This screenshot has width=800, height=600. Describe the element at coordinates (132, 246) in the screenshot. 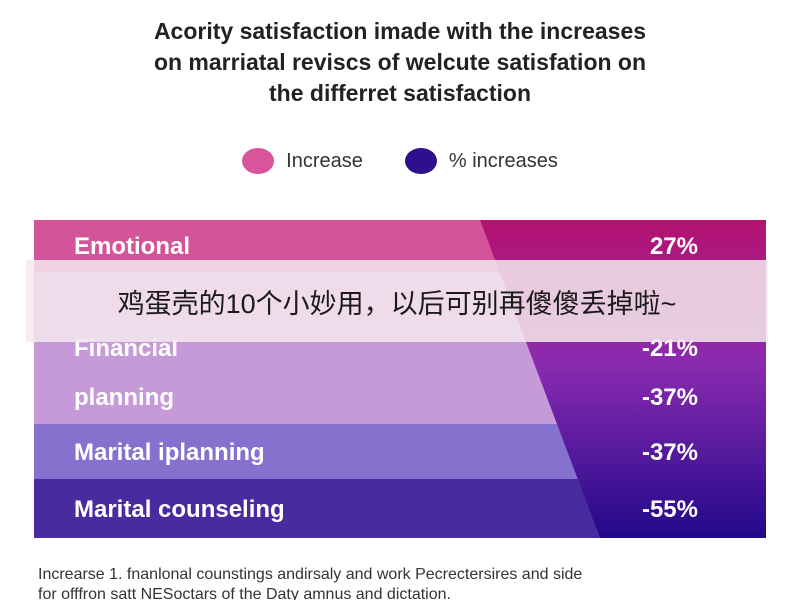

I see `row-label: Emotional` at that location.